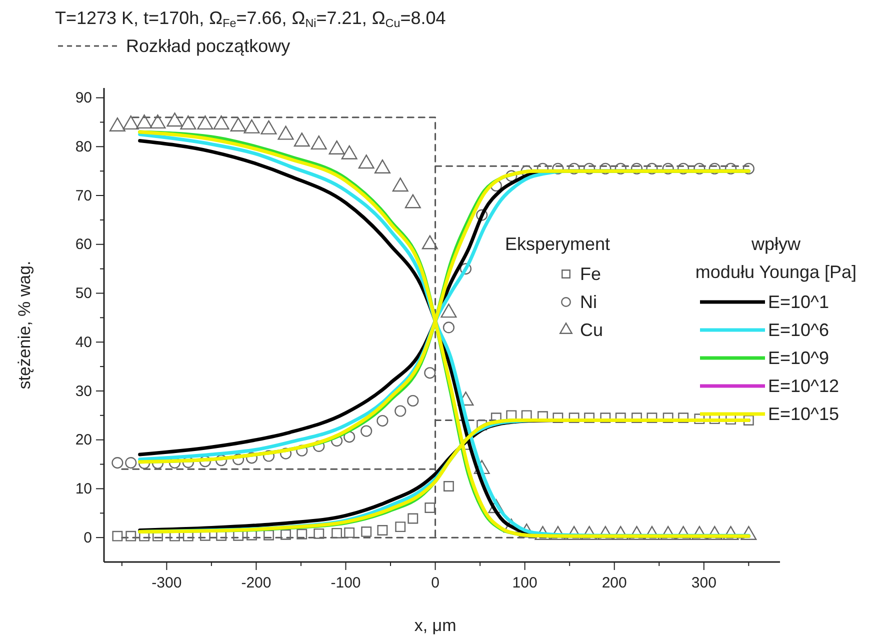 The height and width of the screenshot is (639, 893). What do you see at coordinates (83, 391) in the screenshot?
I see `y-tick-label: 30` at bounding box center [83, 391].